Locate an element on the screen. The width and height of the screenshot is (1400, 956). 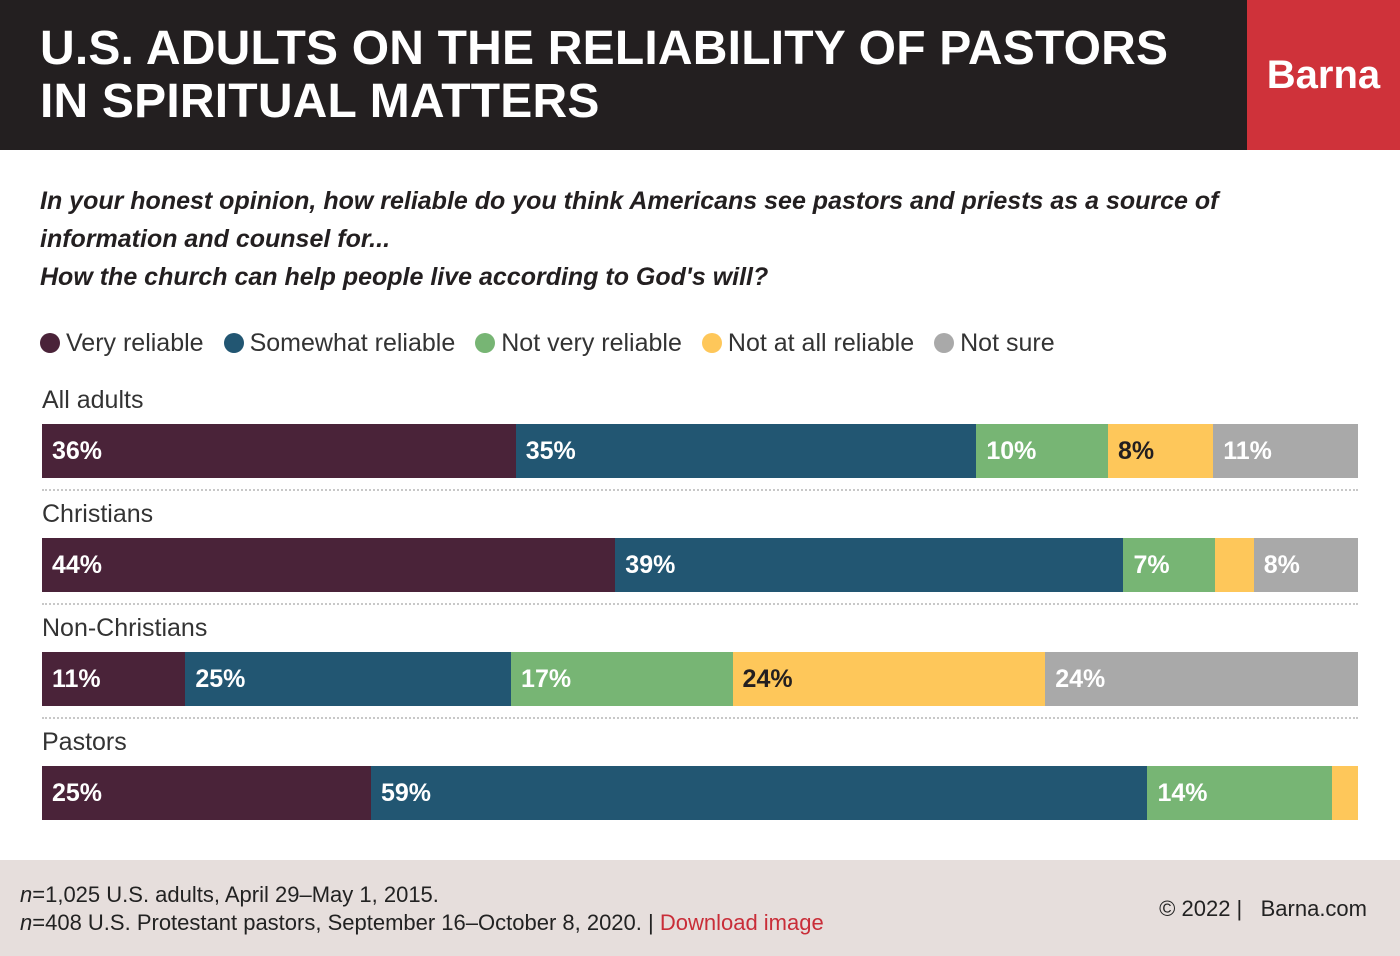
bar-segment: 59% is located at coordinates (759, 793).